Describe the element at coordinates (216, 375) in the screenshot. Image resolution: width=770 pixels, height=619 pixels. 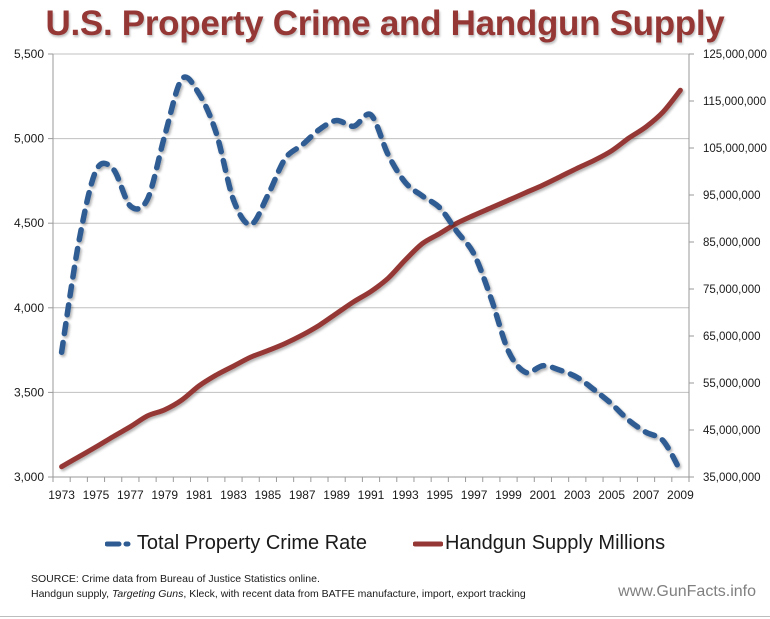
I see `handgun-point-1982` at that location.